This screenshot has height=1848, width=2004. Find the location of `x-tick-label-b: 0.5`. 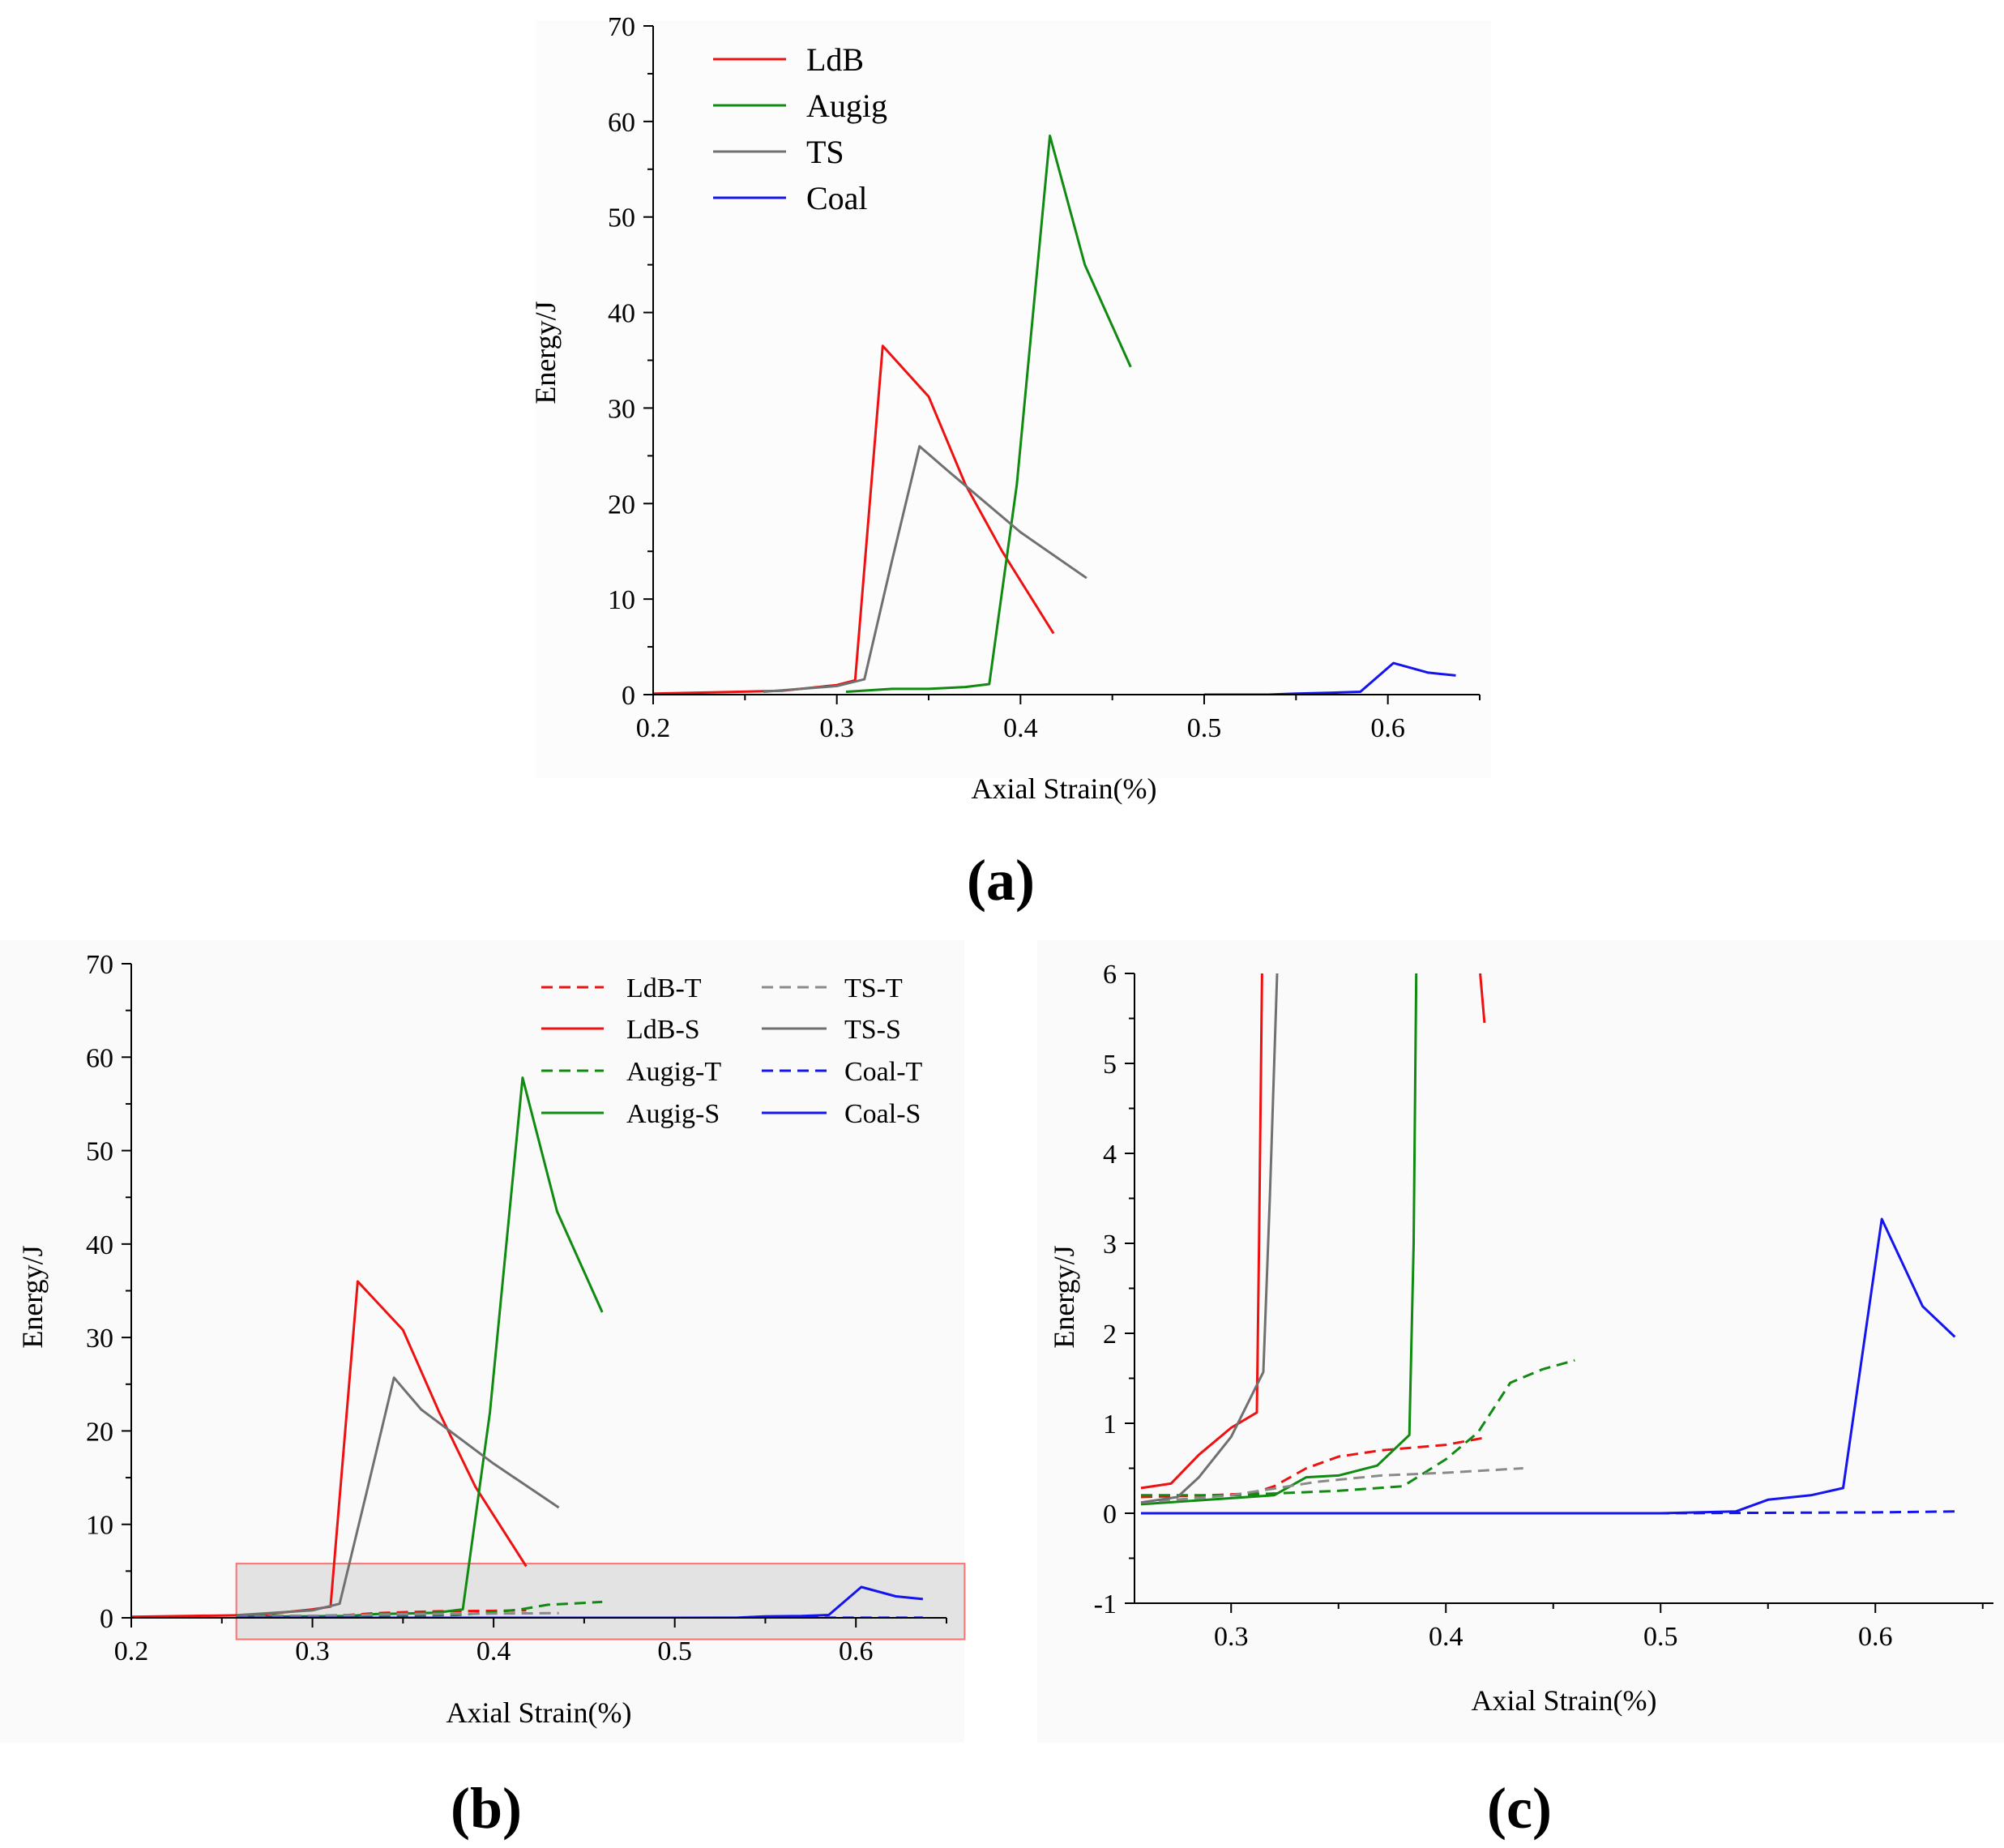

x-tick-label-b: 0.5 is located at coordinates (675, 1651).